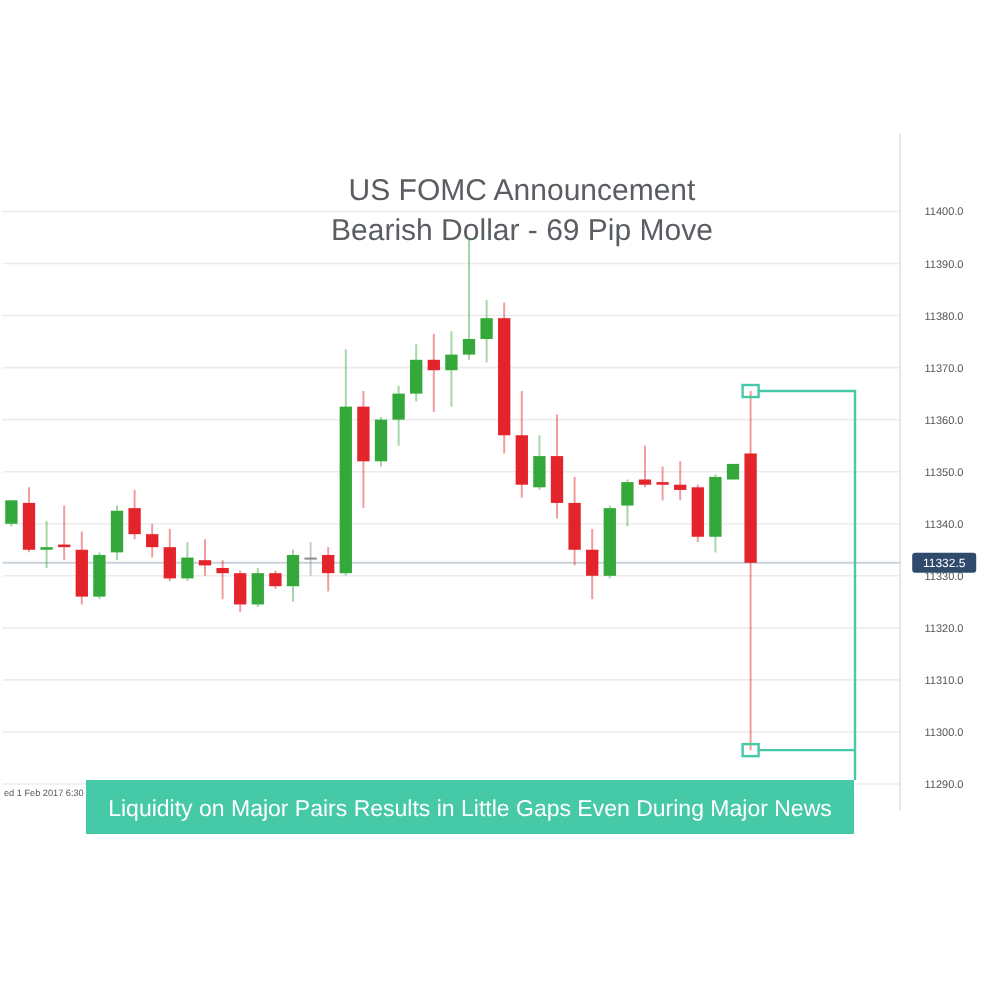 Image resolution: width=1000 pixels, height=1000 pixels. Describe the element at coordinates (470, 810) in the screenshot. I see `annotation: Liquidity on Major Pairs Results in Little Gaps Even During Major News` at that location.